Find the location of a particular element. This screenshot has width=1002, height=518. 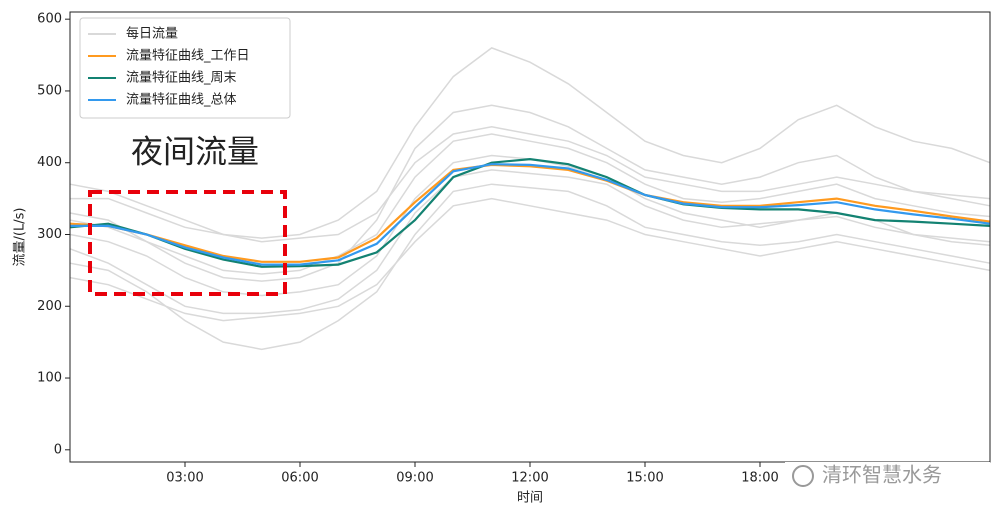

watermark-icon is located at coordinates (803, 476).